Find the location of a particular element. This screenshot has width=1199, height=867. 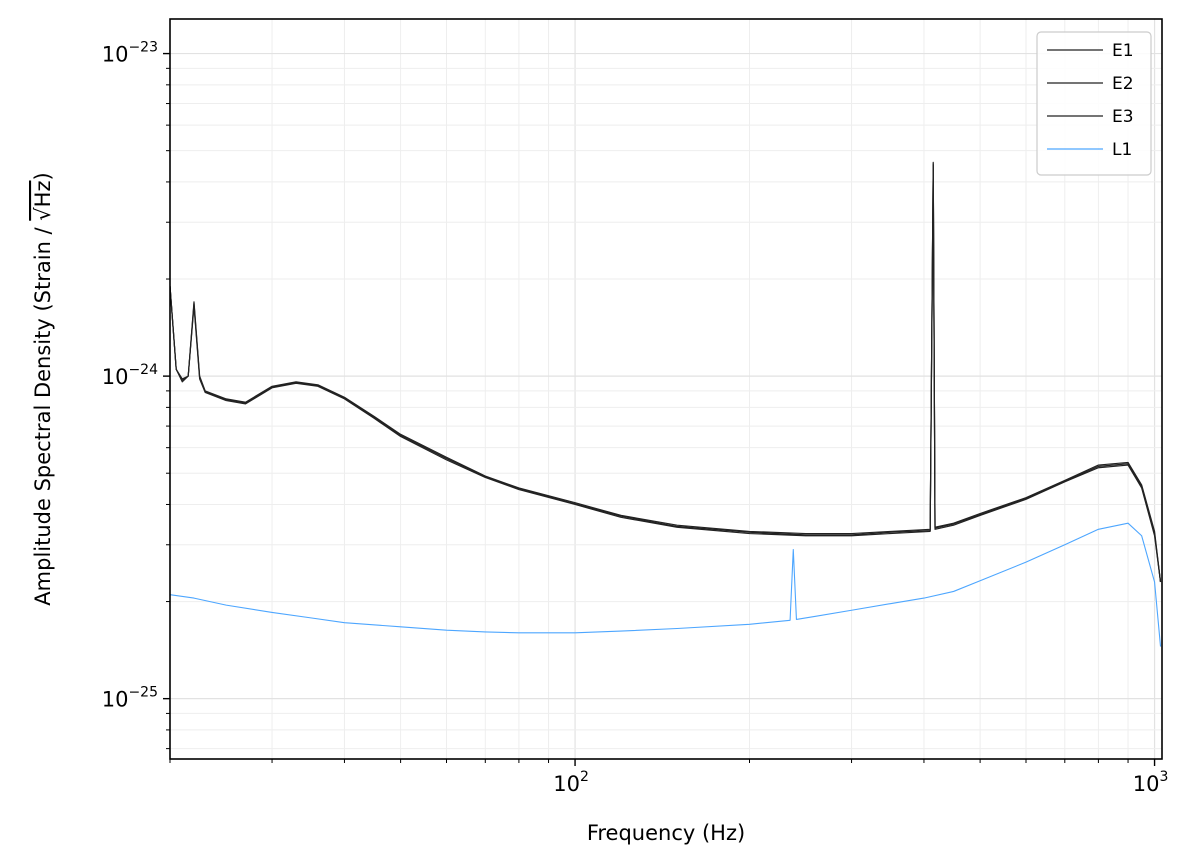

x-axis-label: Frequency (Hz) is located at coordinates (666, 833).